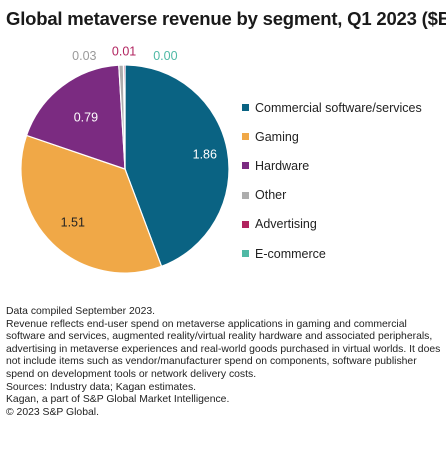  What do you see at coordinates (282, 165) in the screenshot?
I see `legend-label: Hardware` at bounding box center [282, 165].